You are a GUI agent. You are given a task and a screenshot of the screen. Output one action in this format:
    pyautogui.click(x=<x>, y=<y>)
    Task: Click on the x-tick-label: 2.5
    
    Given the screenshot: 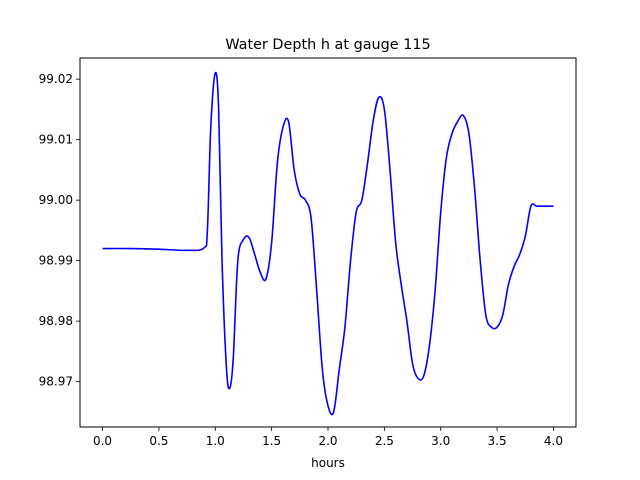 What is the action you would take?
    pyautogui.click(x=384, y=441)
    